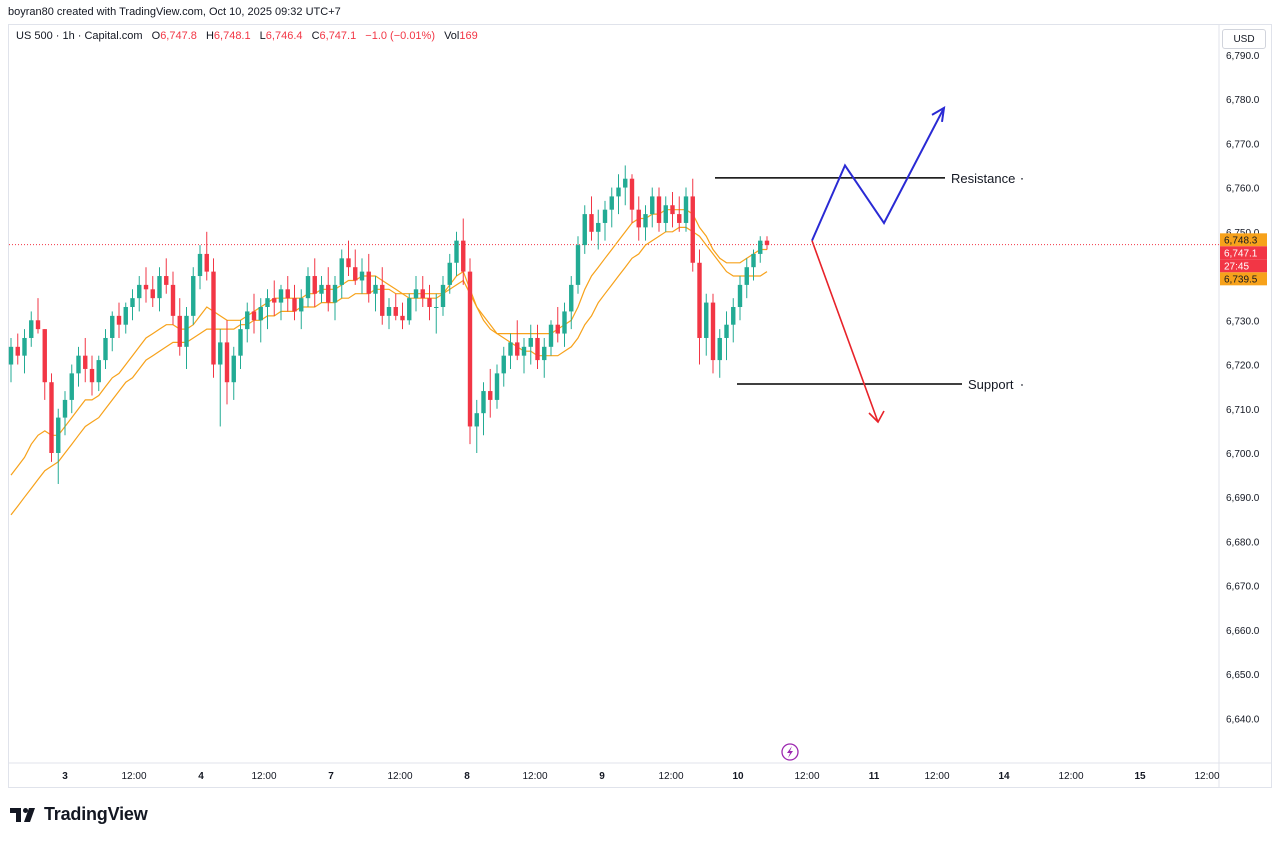 This screenshot has height=841, width=1280. I want to click on price-axis-label: 27:45, so click(1243, 266).